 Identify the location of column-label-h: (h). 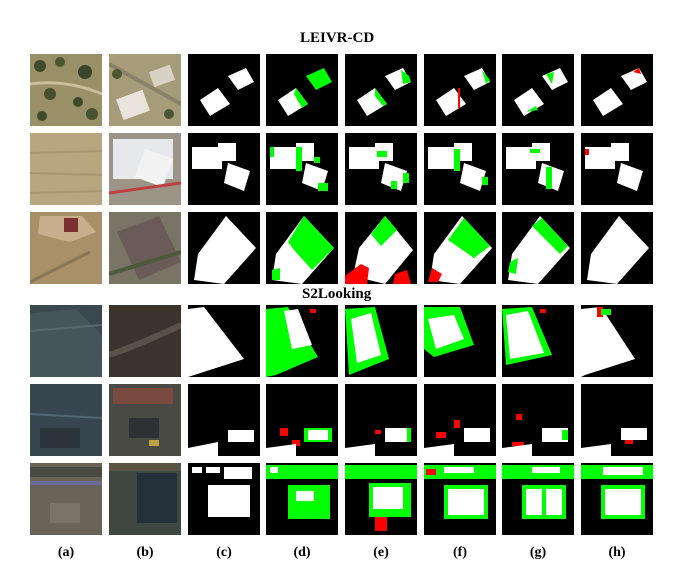
(617, 552).